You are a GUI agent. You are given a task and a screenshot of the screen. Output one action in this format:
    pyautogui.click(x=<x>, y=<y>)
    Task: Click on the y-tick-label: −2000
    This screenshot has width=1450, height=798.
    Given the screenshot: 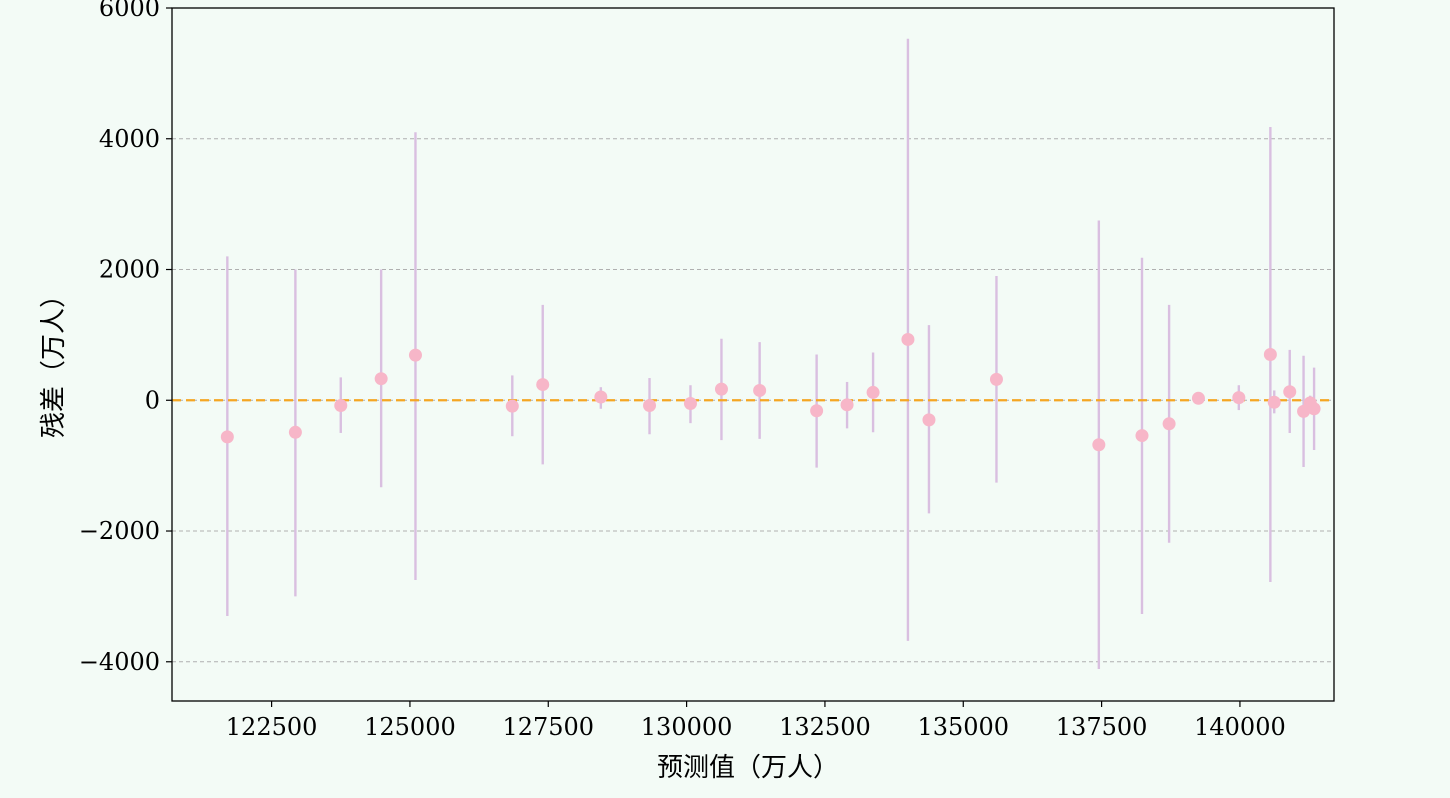 What is the action you would take?
    pyautogui.click(x=119, y=531)
    